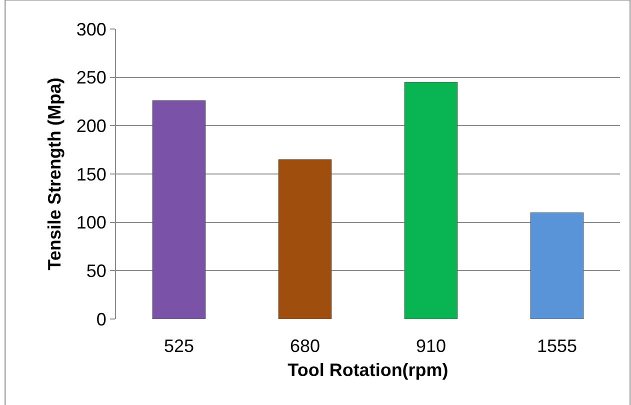  I want to click on y-tick-label: 300, so click(91, 29).